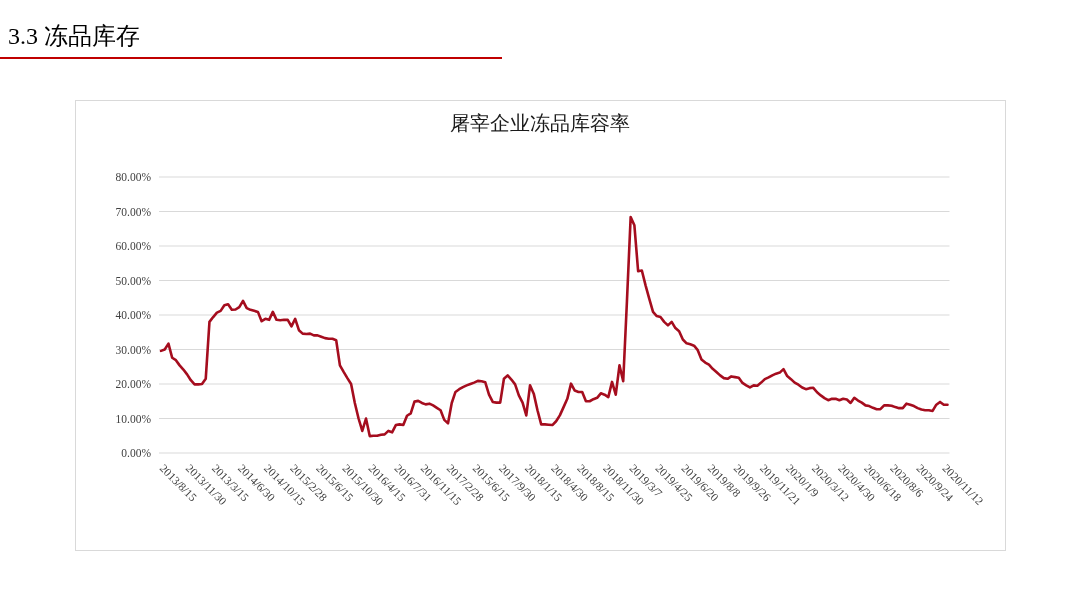 The width and height of the screenshot is (1080, 608). I want to click on y-tick-label: 80.00%, so click(133, 177).